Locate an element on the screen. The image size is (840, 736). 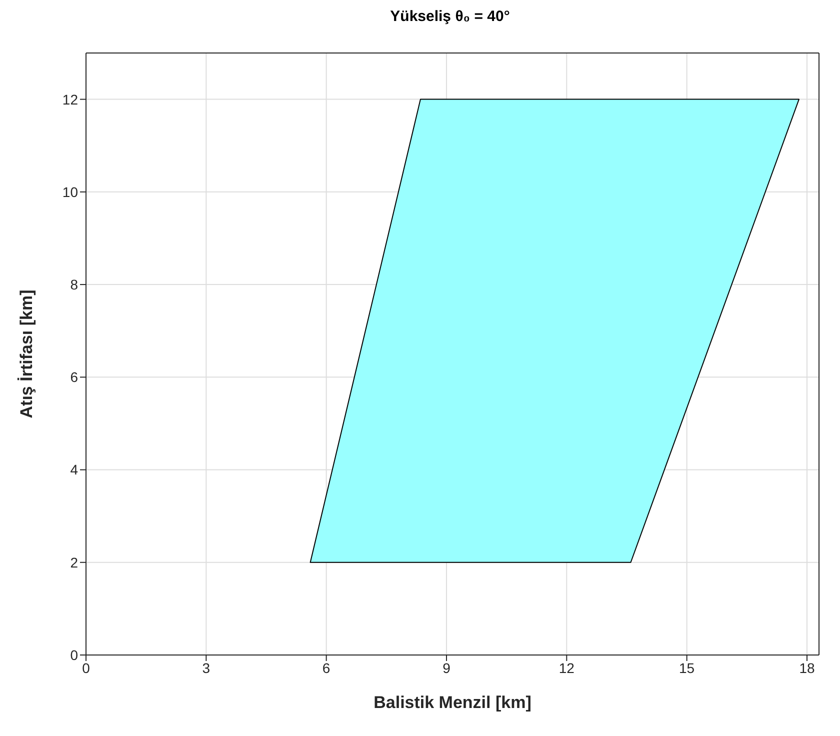
x-tick-label: 9 is located at coordinates (446, 668).